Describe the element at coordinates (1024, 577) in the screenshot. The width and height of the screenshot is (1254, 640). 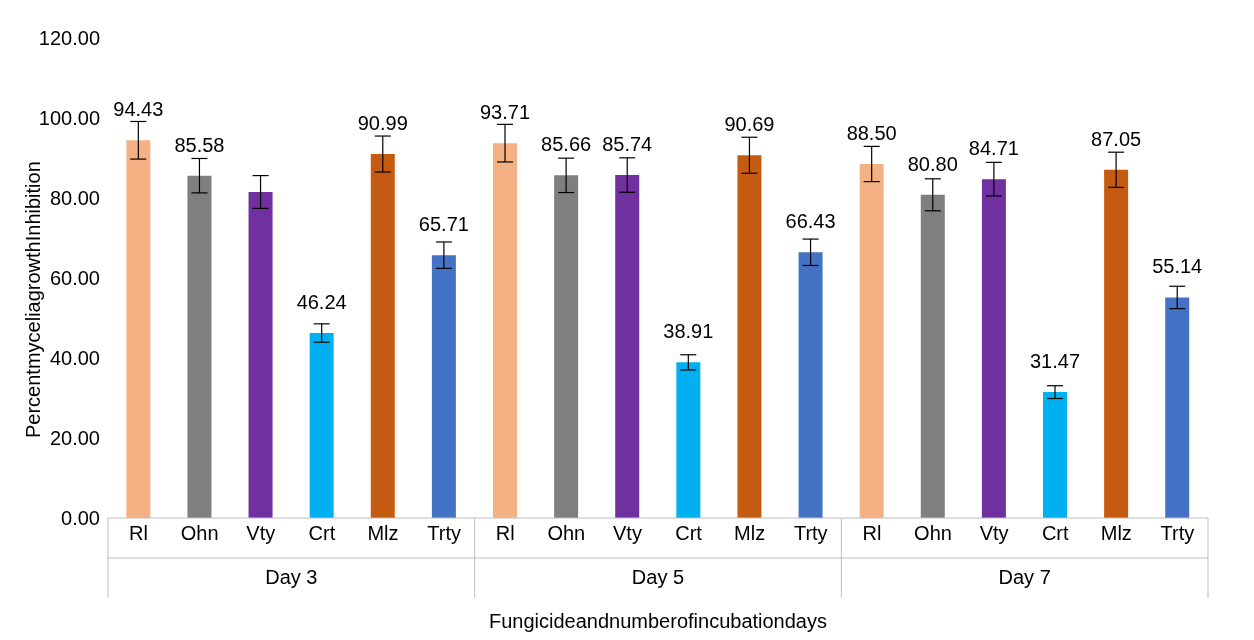
I see `text: Day 7` at that location.